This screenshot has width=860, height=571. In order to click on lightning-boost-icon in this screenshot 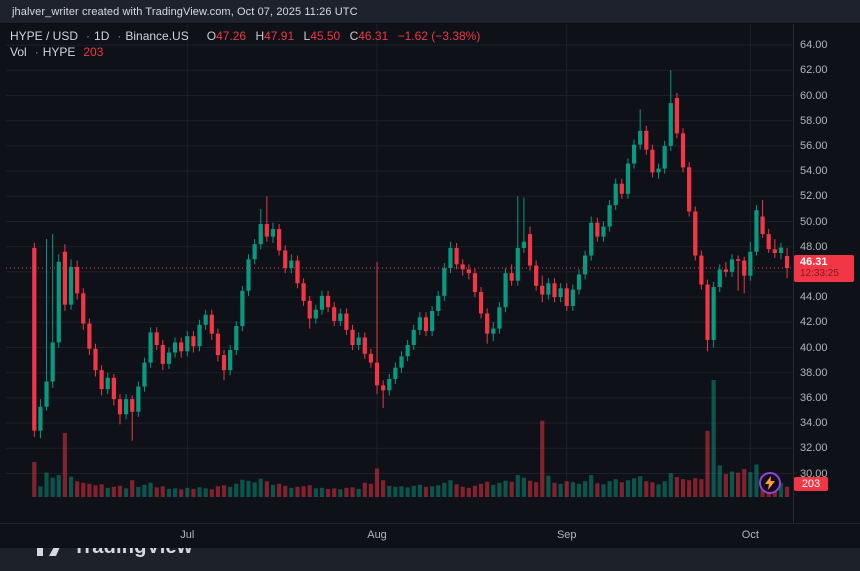, I will do `click(770, 483)`.